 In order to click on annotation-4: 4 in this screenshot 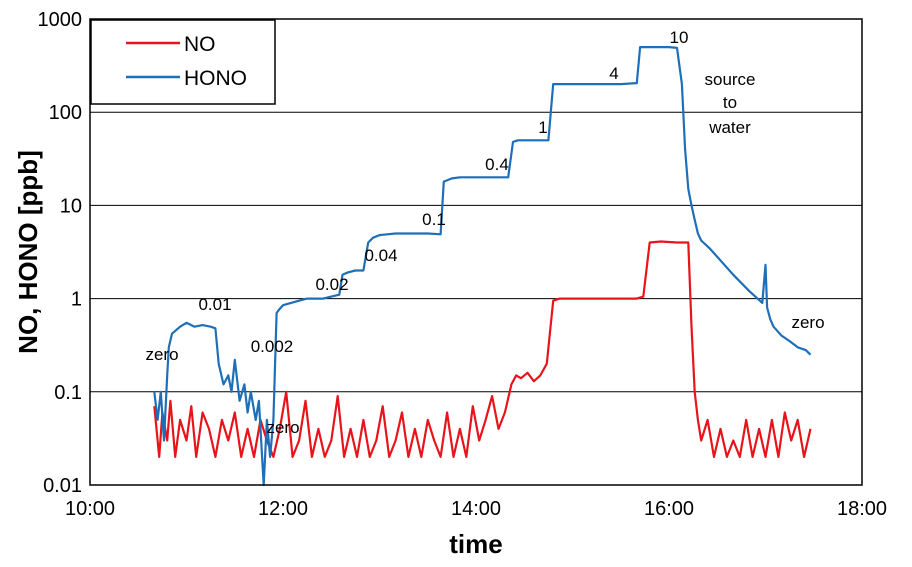, I will do `click(613, 73)`.